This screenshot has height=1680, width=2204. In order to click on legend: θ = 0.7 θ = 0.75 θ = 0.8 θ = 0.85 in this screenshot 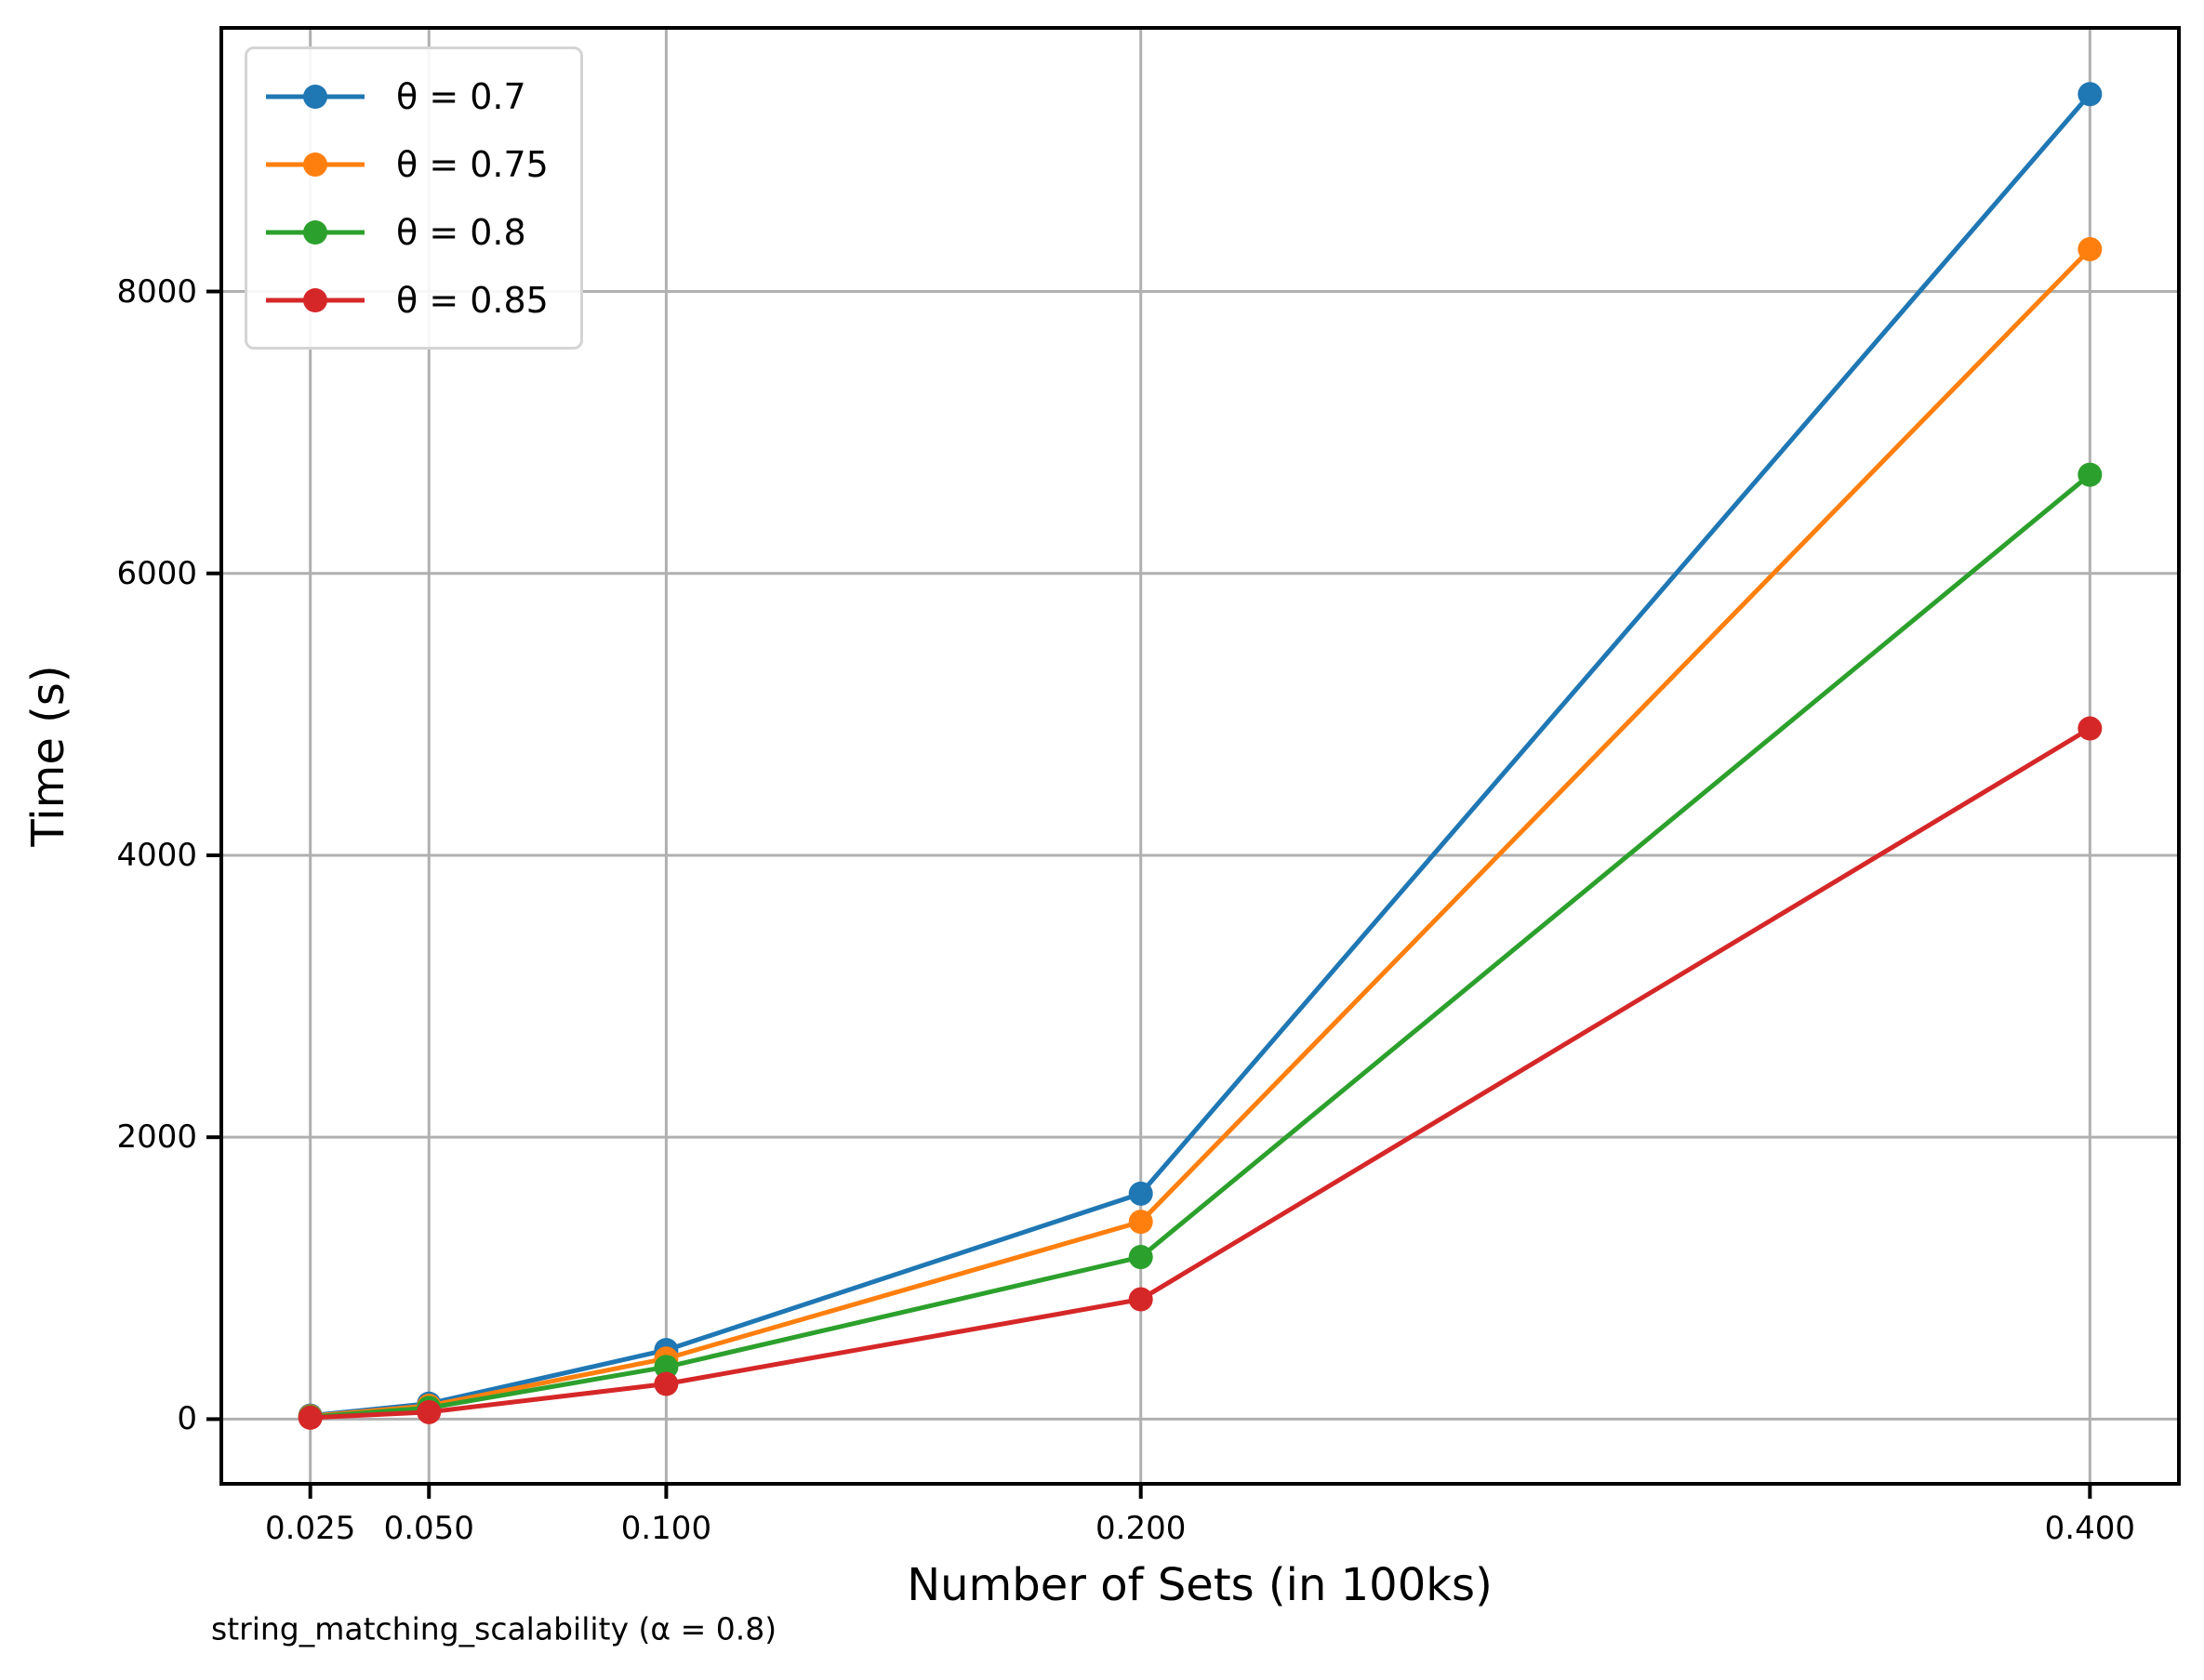, I will do `click(414, 198)`.